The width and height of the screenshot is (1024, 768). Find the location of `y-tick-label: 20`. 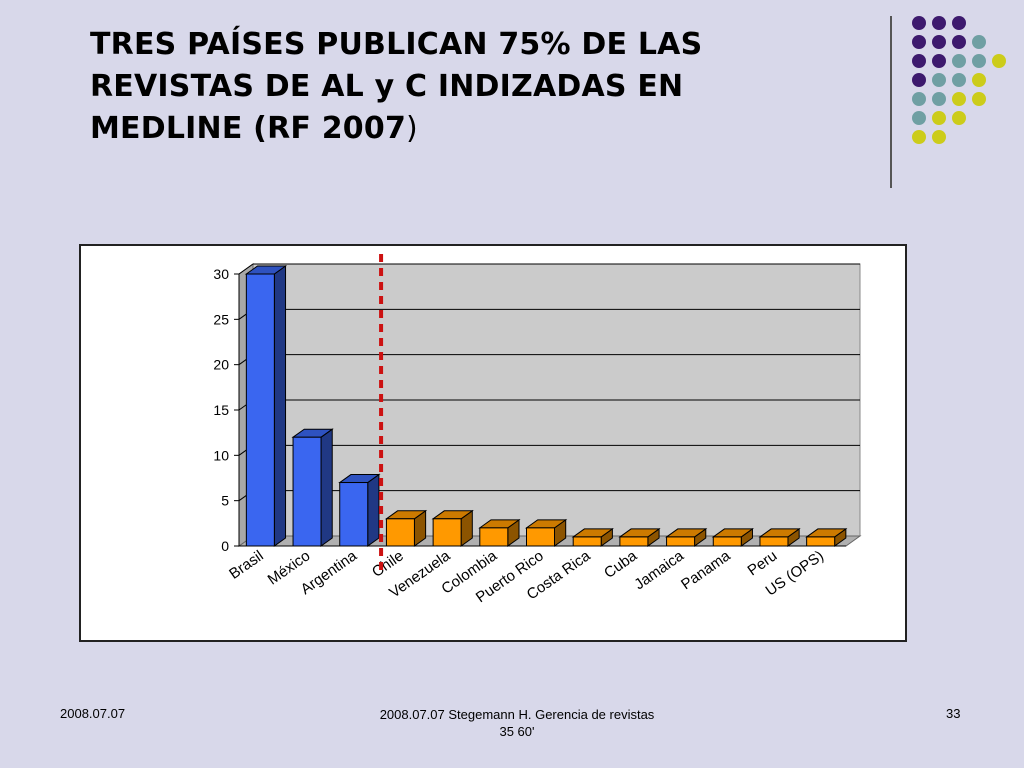

y-tick-label: 20 is located at coordinates (221, 365).